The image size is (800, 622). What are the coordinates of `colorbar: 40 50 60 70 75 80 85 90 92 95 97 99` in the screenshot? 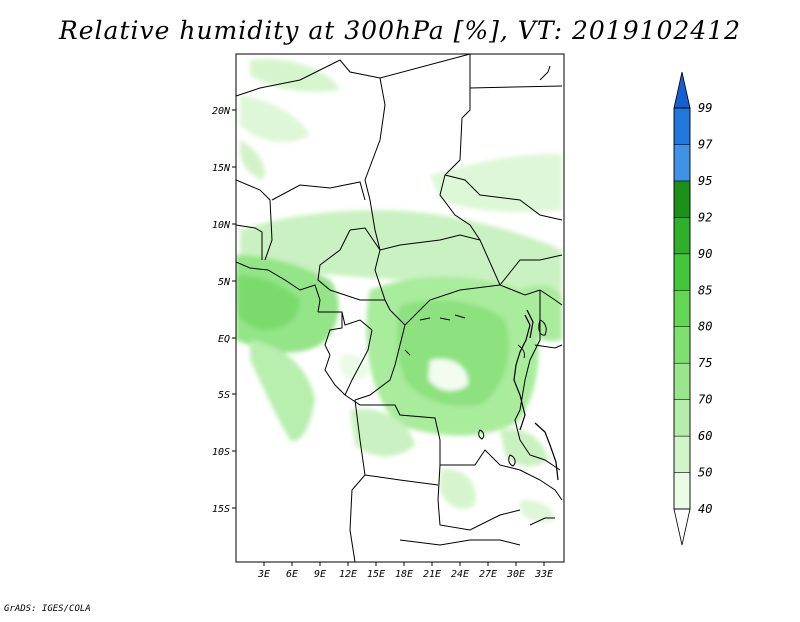 It's located at (693, 308).